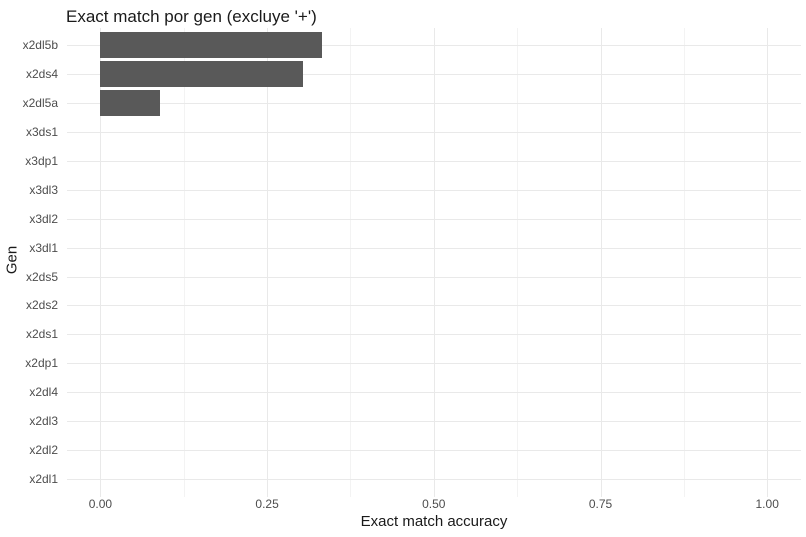 Image resolution: width=806 pixels, height=537 pixels. Describe the element at coordinates (43, 478) in the screenshot. I see `y-tick-label-x2dl1: x2dl1` at that location.